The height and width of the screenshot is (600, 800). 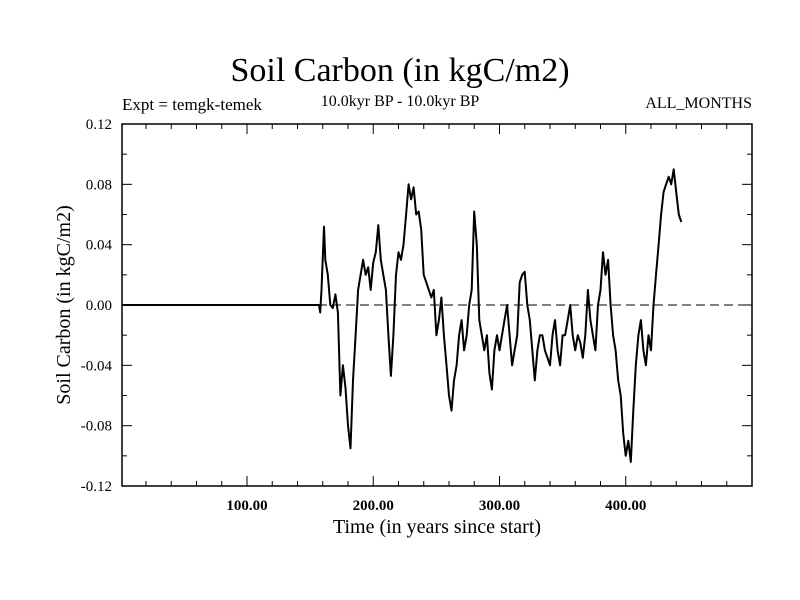 What do you see at coordinates (64, 304) in the screenshot?
I see `y-axis-label: Soil Carbon (in kgC/m2)` at bounding box center [64, 304].